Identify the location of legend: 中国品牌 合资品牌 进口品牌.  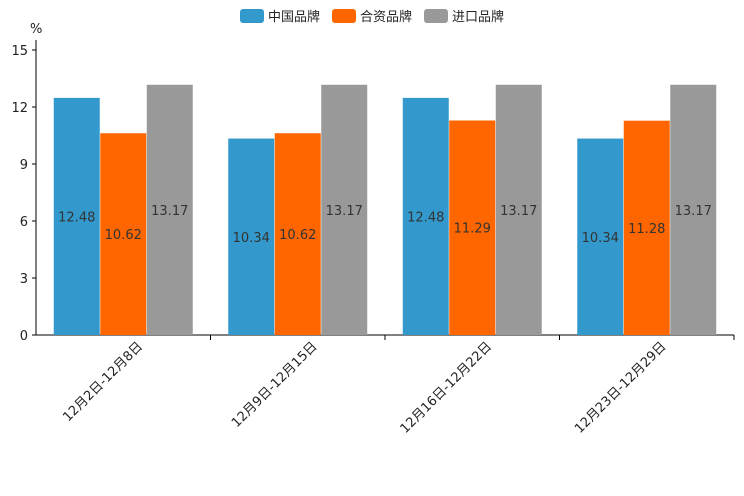
(372, 15).